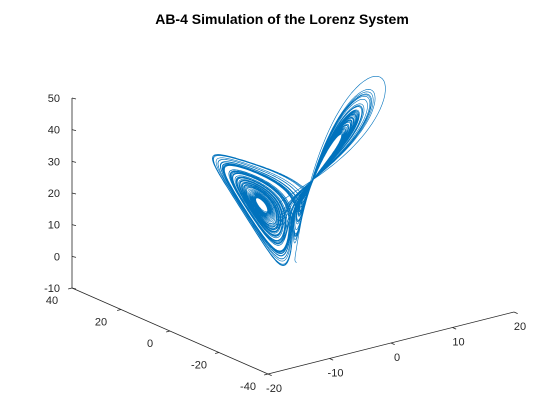 The image size is (560, 420). I want to click on z-tick-label: 50, so click(54, 99).